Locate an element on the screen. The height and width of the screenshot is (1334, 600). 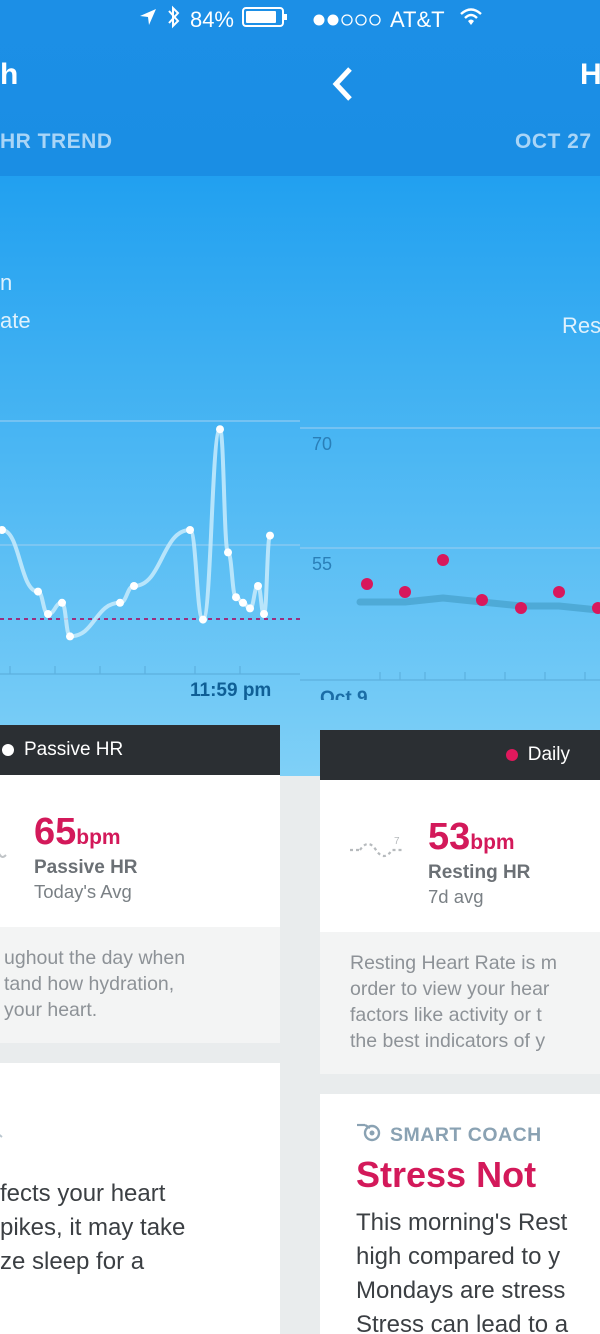
description-line: factors like activity or t is located at coordinates (446, 1015).